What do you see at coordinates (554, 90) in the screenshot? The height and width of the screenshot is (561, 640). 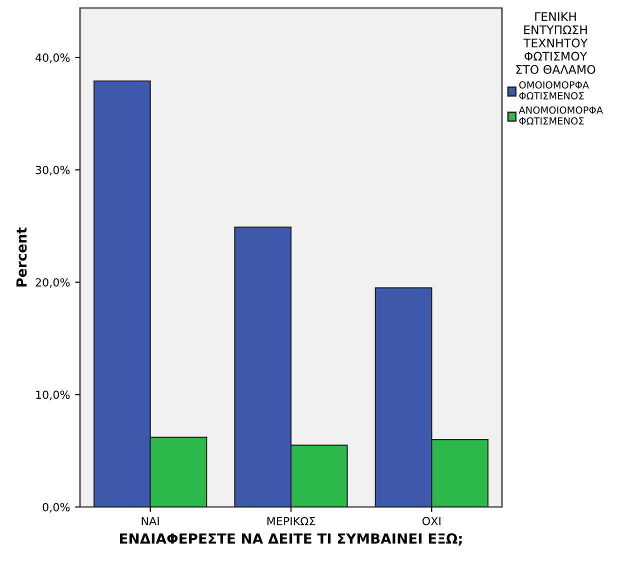 I see `legend-label: ΟΜΟΙΟΜΟΡΦΑ ΦΩΤΙΣΜΕΝΟΣ` at bounding box center [554, 90].